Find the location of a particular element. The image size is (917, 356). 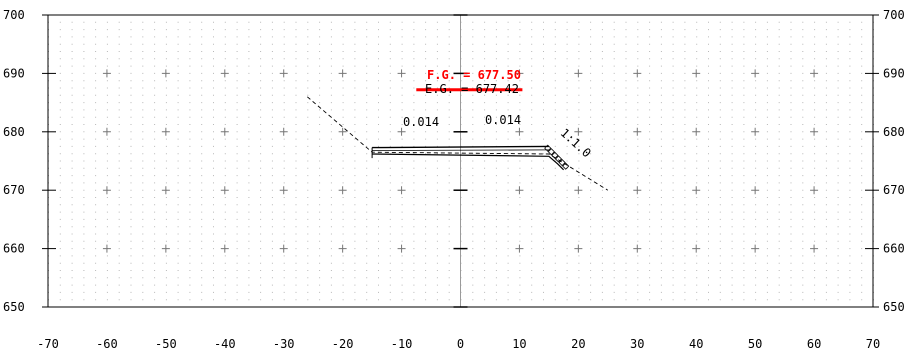

x-tick-label: -20 is located at coordinates (343, 344).